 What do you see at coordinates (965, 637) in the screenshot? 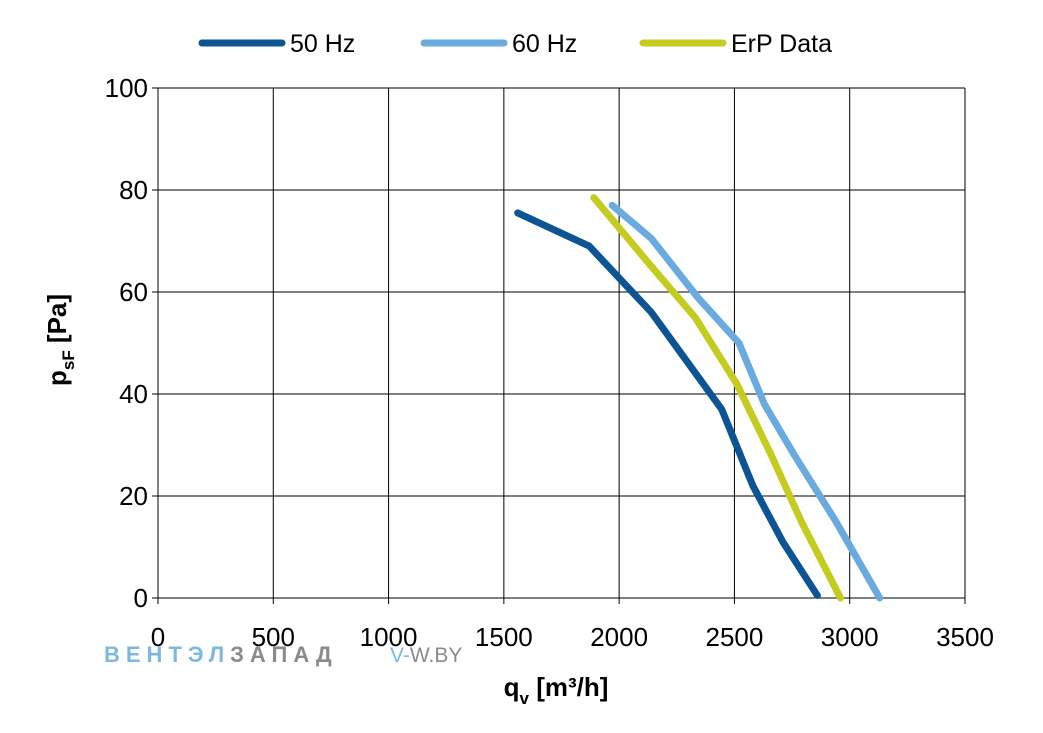
I see `x-tick-label: 3500` at bounding box center [965, 637].